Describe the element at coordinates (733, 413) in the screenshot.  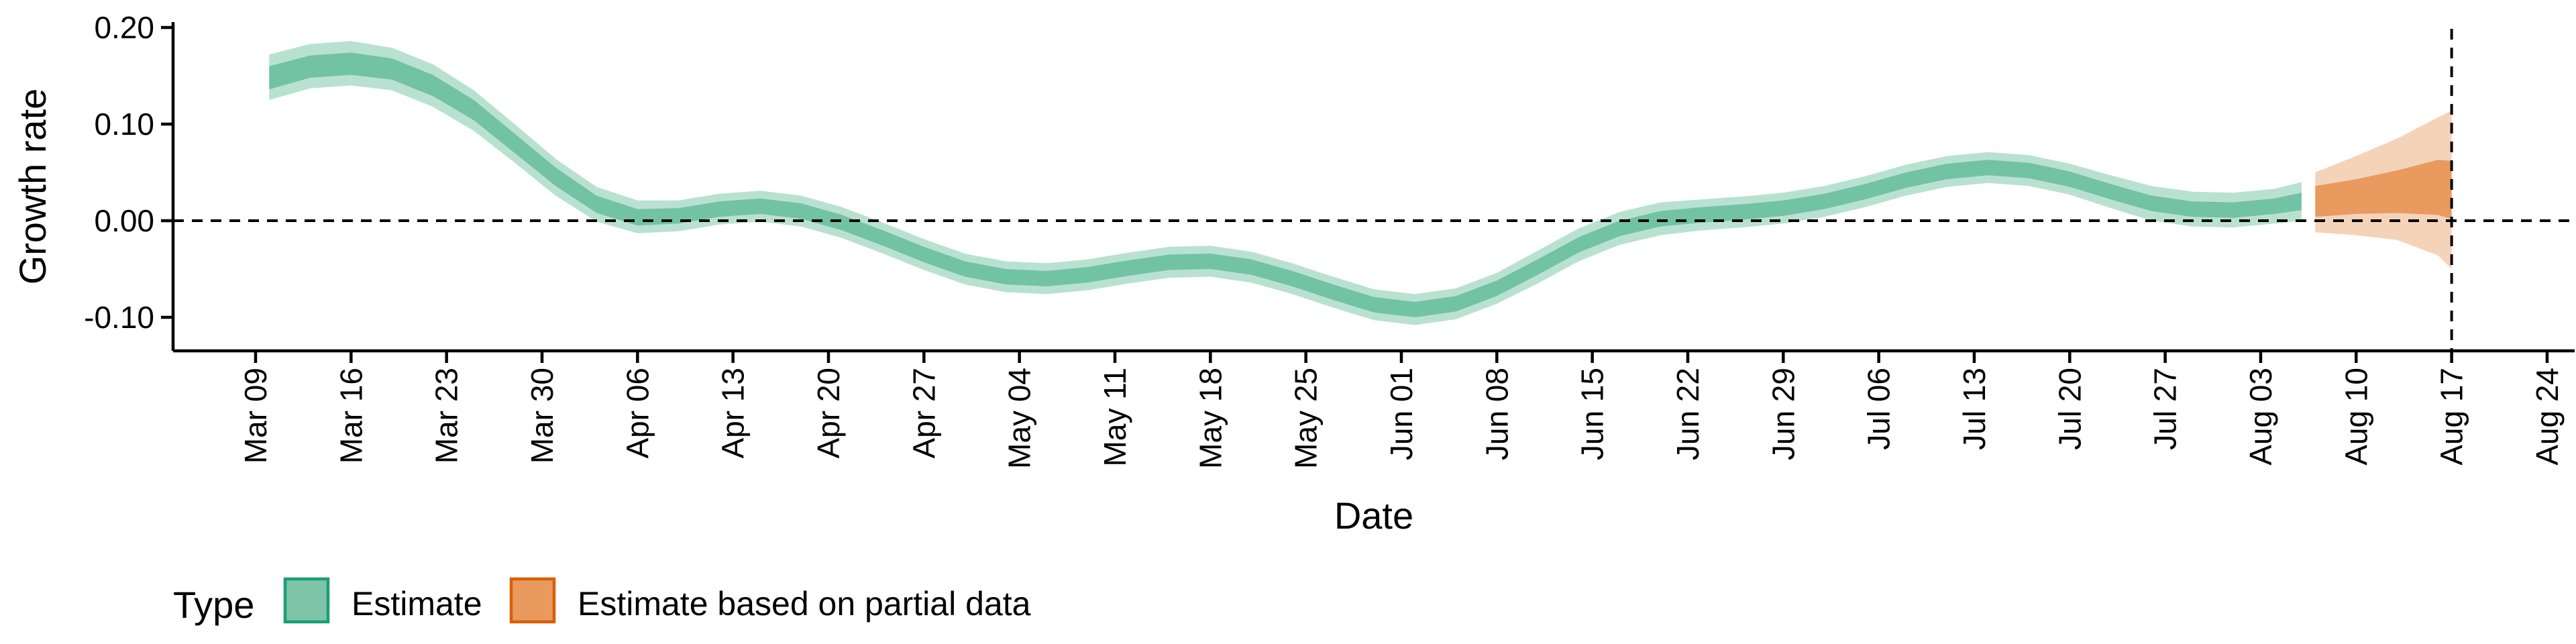
I see `x-tick-label: Apr 13` at that location.